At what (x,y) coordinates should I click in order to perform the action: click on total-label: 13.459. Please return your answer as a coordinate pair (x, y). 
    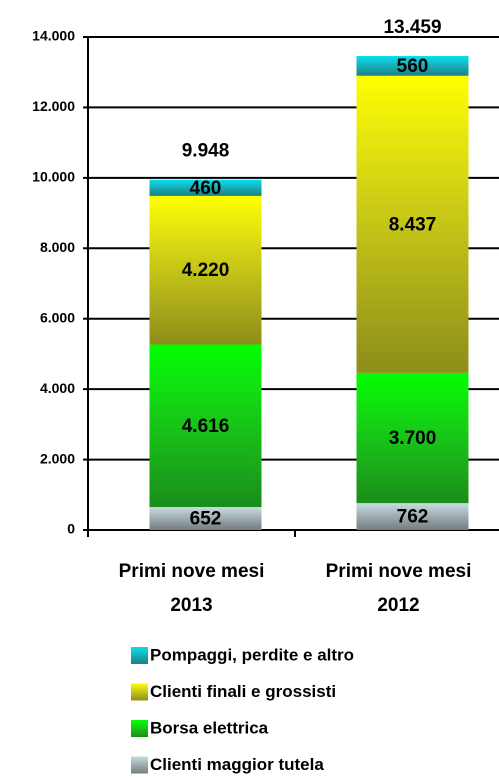
    Looking at the image, I should click on (412, 27).